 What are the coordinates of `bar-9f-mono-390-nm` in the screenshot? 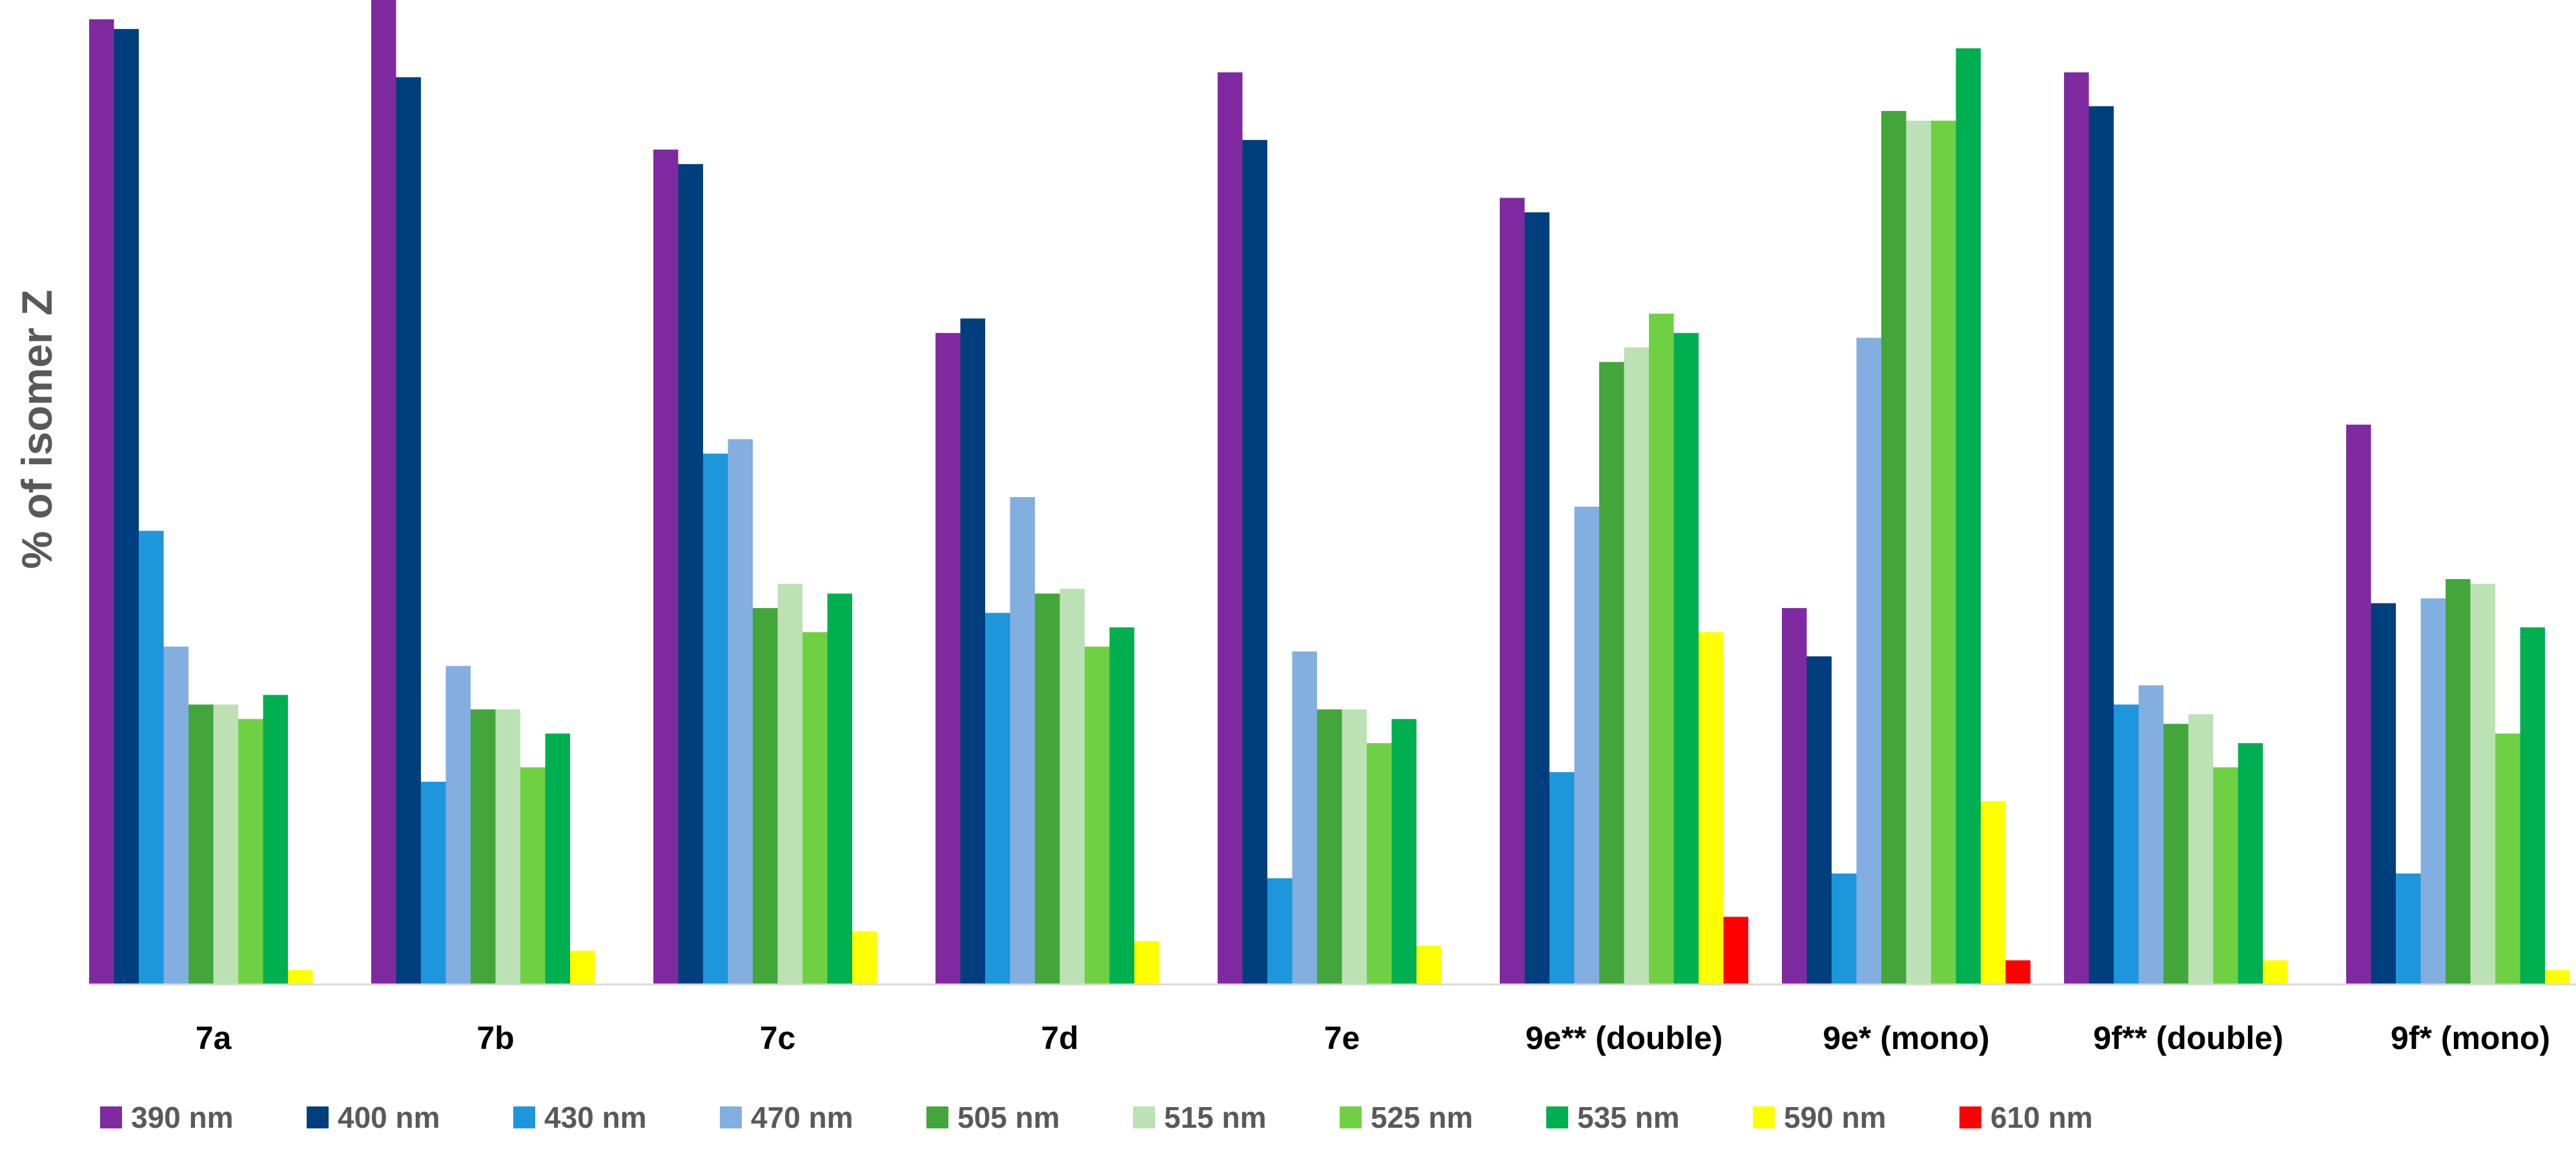 It's located at (2358, 704).